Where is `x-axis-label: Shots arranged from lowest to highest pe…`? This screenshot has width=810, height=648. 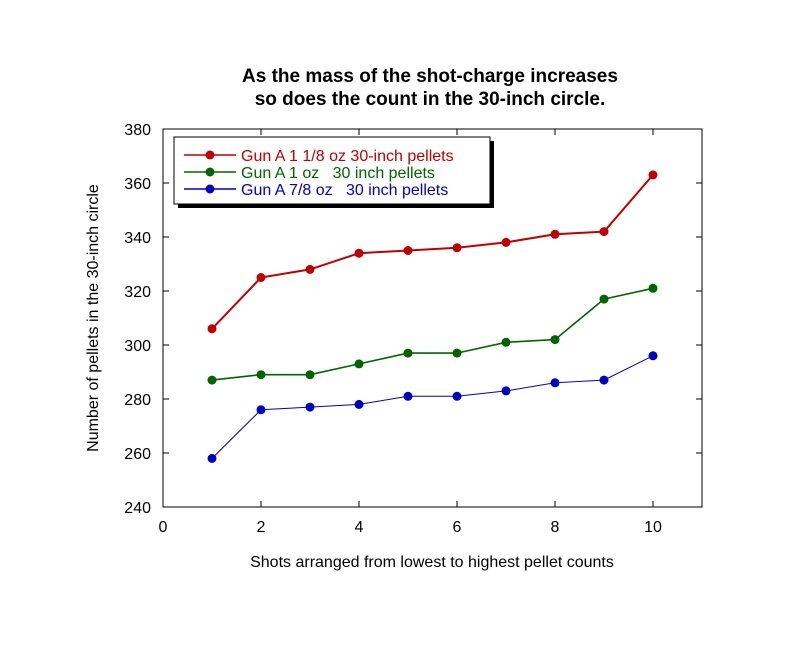
x-axis-label: Shots arranged from lowest to highest pe… is located at coordinates (432, 562).